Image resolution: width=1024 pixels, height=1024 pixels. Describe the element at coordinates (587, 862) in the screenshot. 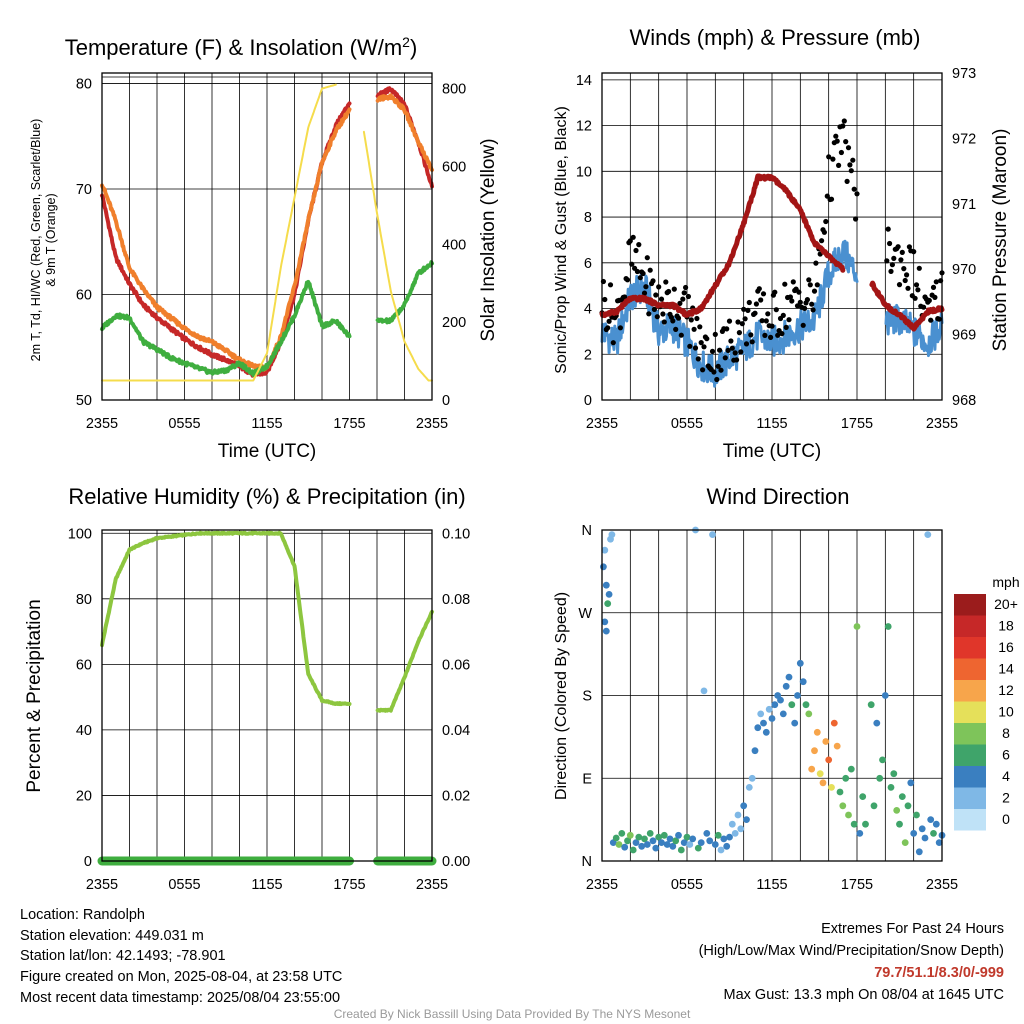

I see `y-tick-label: N` at that location.